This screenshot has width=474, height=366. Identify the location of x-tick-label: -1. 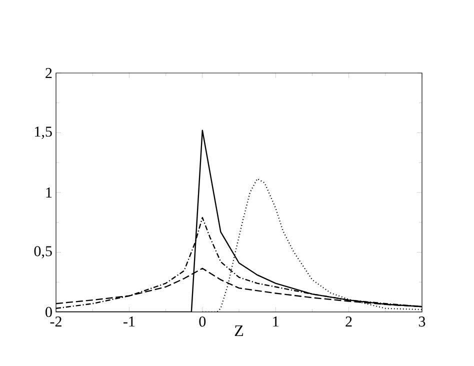
(129, 321).